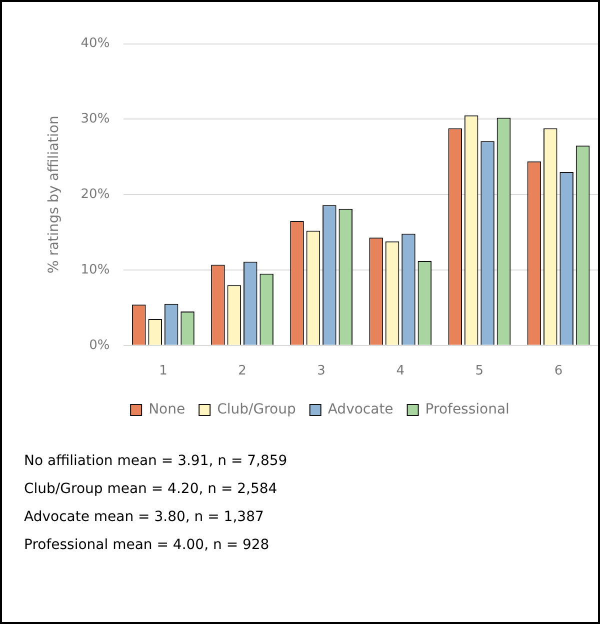 This screenshot has height=624, width=600. Describe the element at coordinates (99, 345) in the screenshot. I see `y-tick-label: 0%` at that location.